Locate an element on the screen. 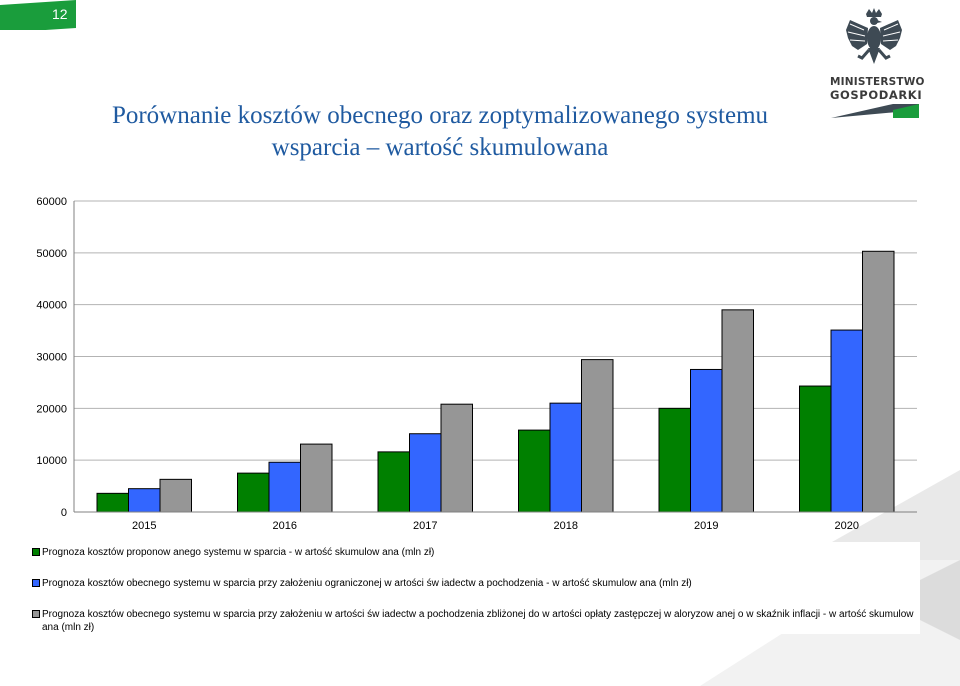  y-tick-label: 10000 is located at coordinates (51, 461).